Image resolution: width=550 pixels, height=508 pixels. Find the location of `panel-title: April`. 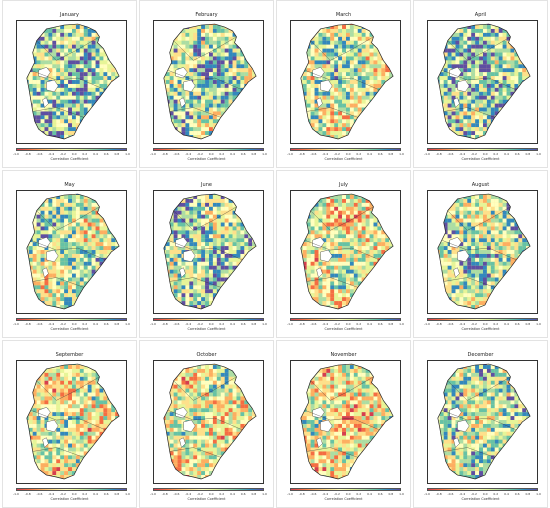

panel-title: April is located at coordinates (480, 15).